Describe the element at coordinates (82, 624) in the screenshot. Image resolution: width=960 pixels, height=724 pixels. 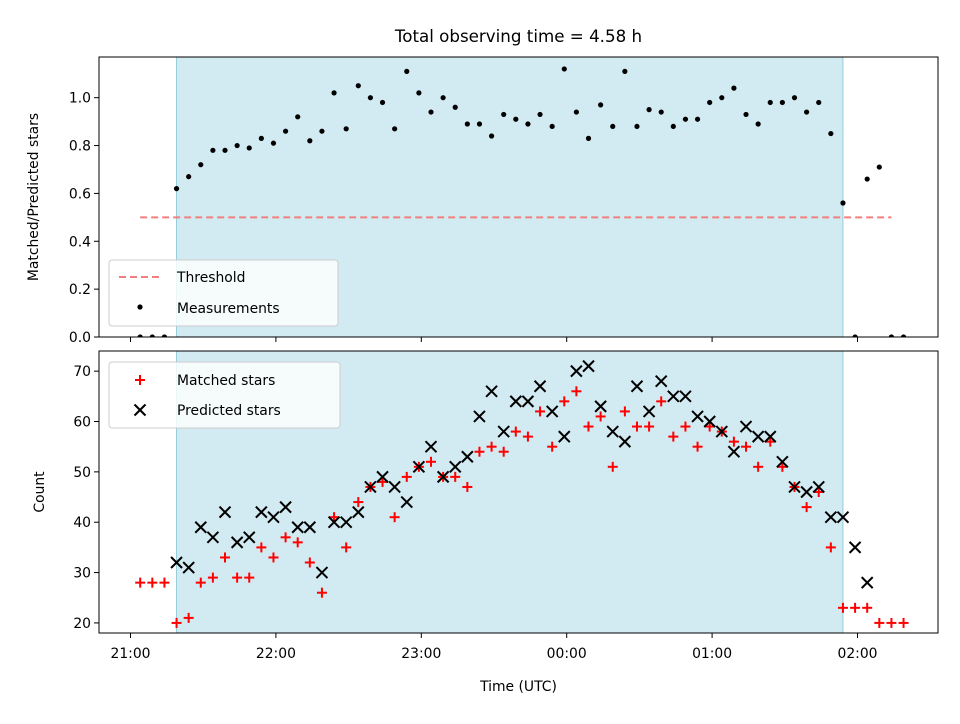
I see `y-tick-label: 20` at that location.